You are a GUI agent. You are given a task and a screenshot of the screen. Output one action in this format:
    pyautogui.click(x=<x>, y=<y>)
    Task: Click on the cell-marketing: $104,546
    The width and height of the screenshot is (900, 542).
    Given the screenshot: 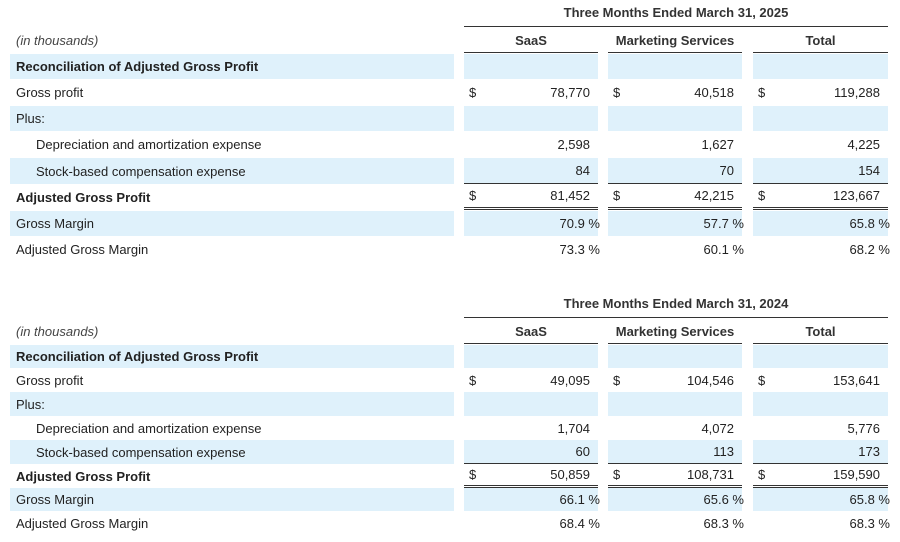 What is the action you would take?
    pyautogui.click(x=675, y=380)
    